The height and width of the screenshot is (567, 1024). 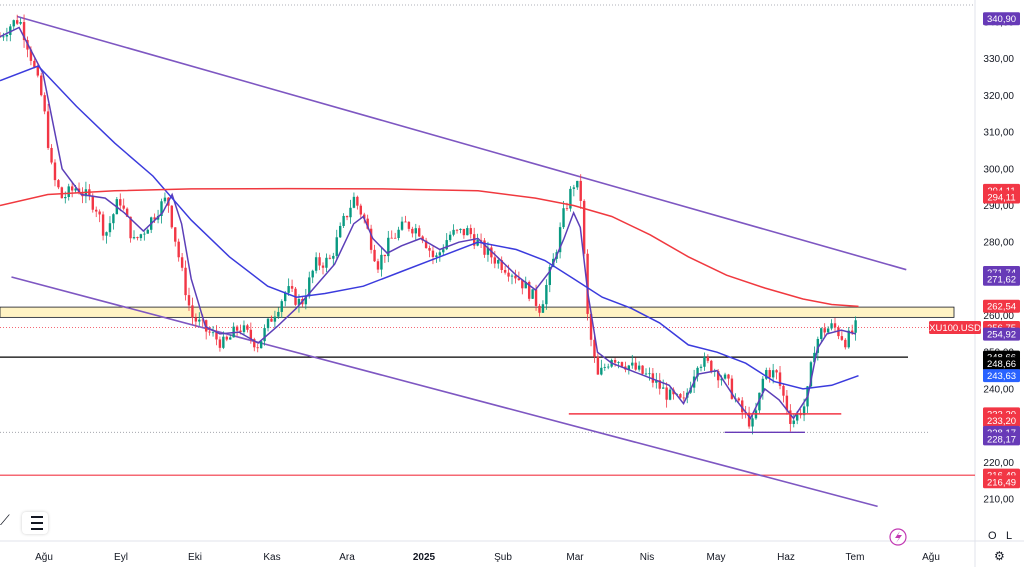 I want to click on menu-lines-icon, so click(x=35, y=523).